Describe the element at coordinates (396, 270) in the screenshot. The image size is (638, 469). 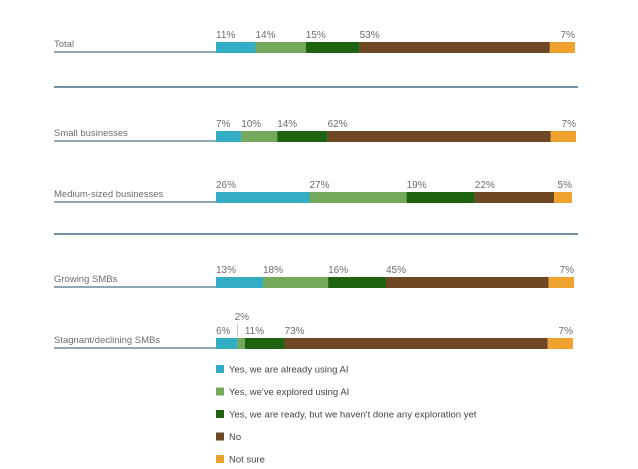
I see `data-label: 45%` at that location.